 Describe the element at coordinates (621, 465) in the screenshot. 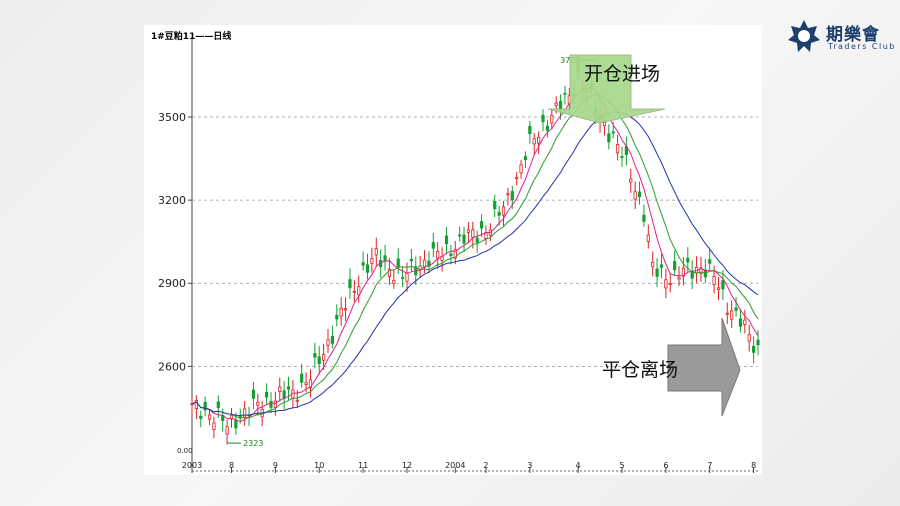

I see `x-tick-label: 5` at that location.